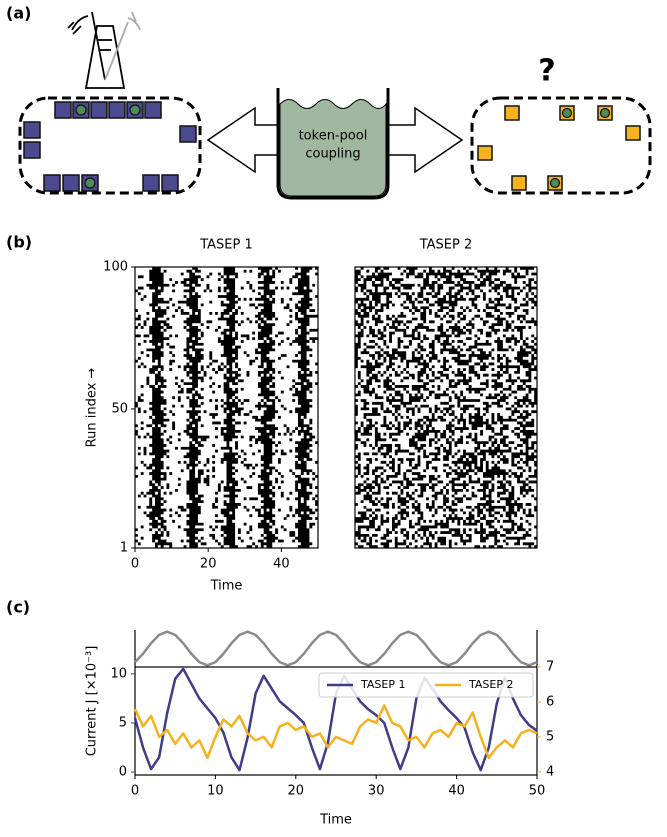 The height and width of the screenshot is (837, 667). I want to click on pool-label: coupling, so click(332, 154).